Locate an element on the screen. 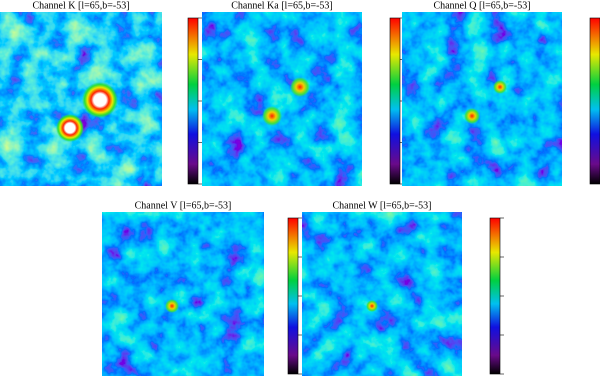 This screenshot has height=376, width=600. panel-title: Channel W [l=65,b=-53] is located at coordinates (382, 205).